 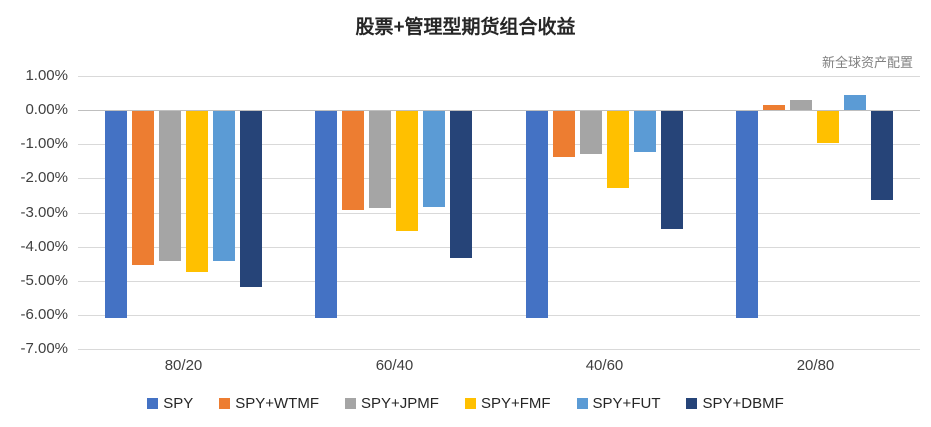 What do you see at coordinates (774, 107) in the screenshot?
I see `bar-SPY+WTMF-20/80` at bounding box center [774, 107].